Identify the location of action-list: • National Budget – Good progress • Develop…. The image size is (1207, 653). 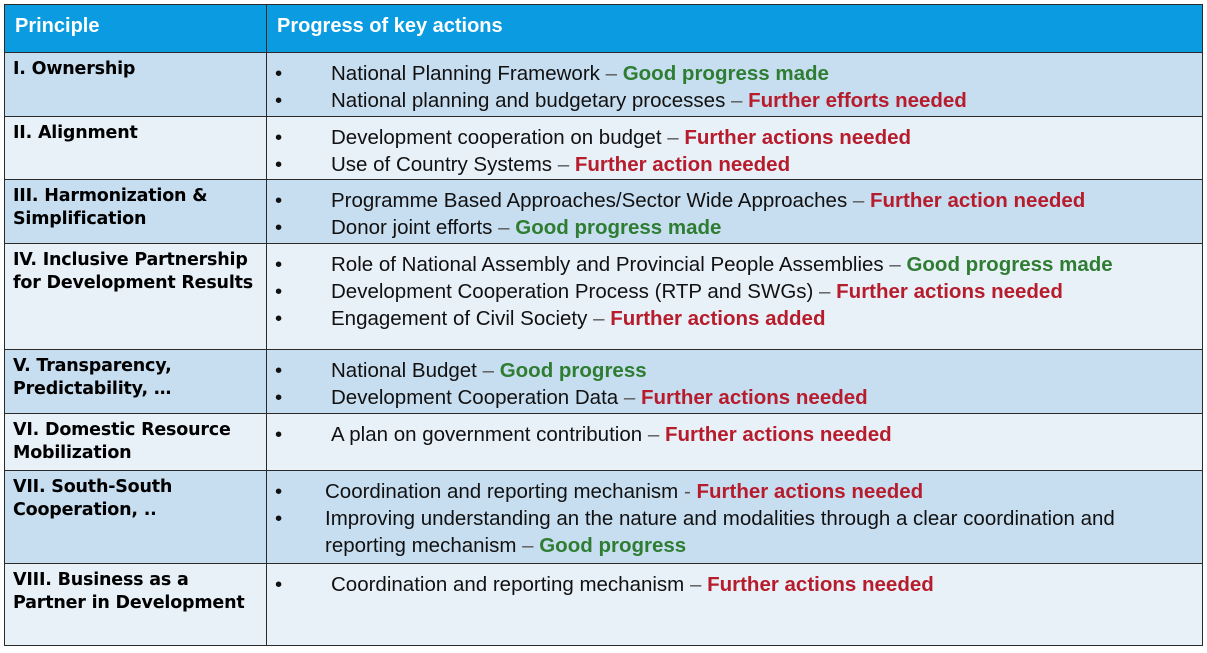
(729, 384).